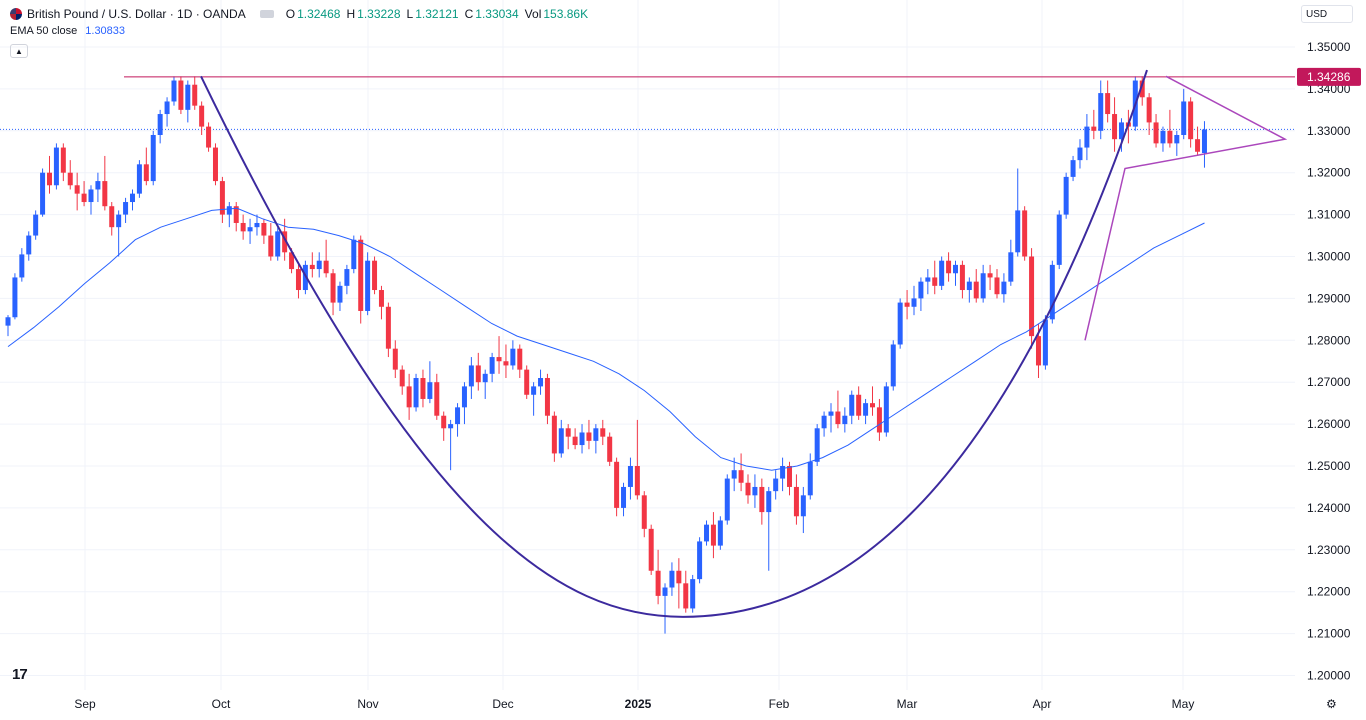 This screenshot has height=720, width=1366. What do you see at coordinates (19, 51) in the screenshot?
I see `chevron-up-icon: ▲` at bounding box center [19, 51].